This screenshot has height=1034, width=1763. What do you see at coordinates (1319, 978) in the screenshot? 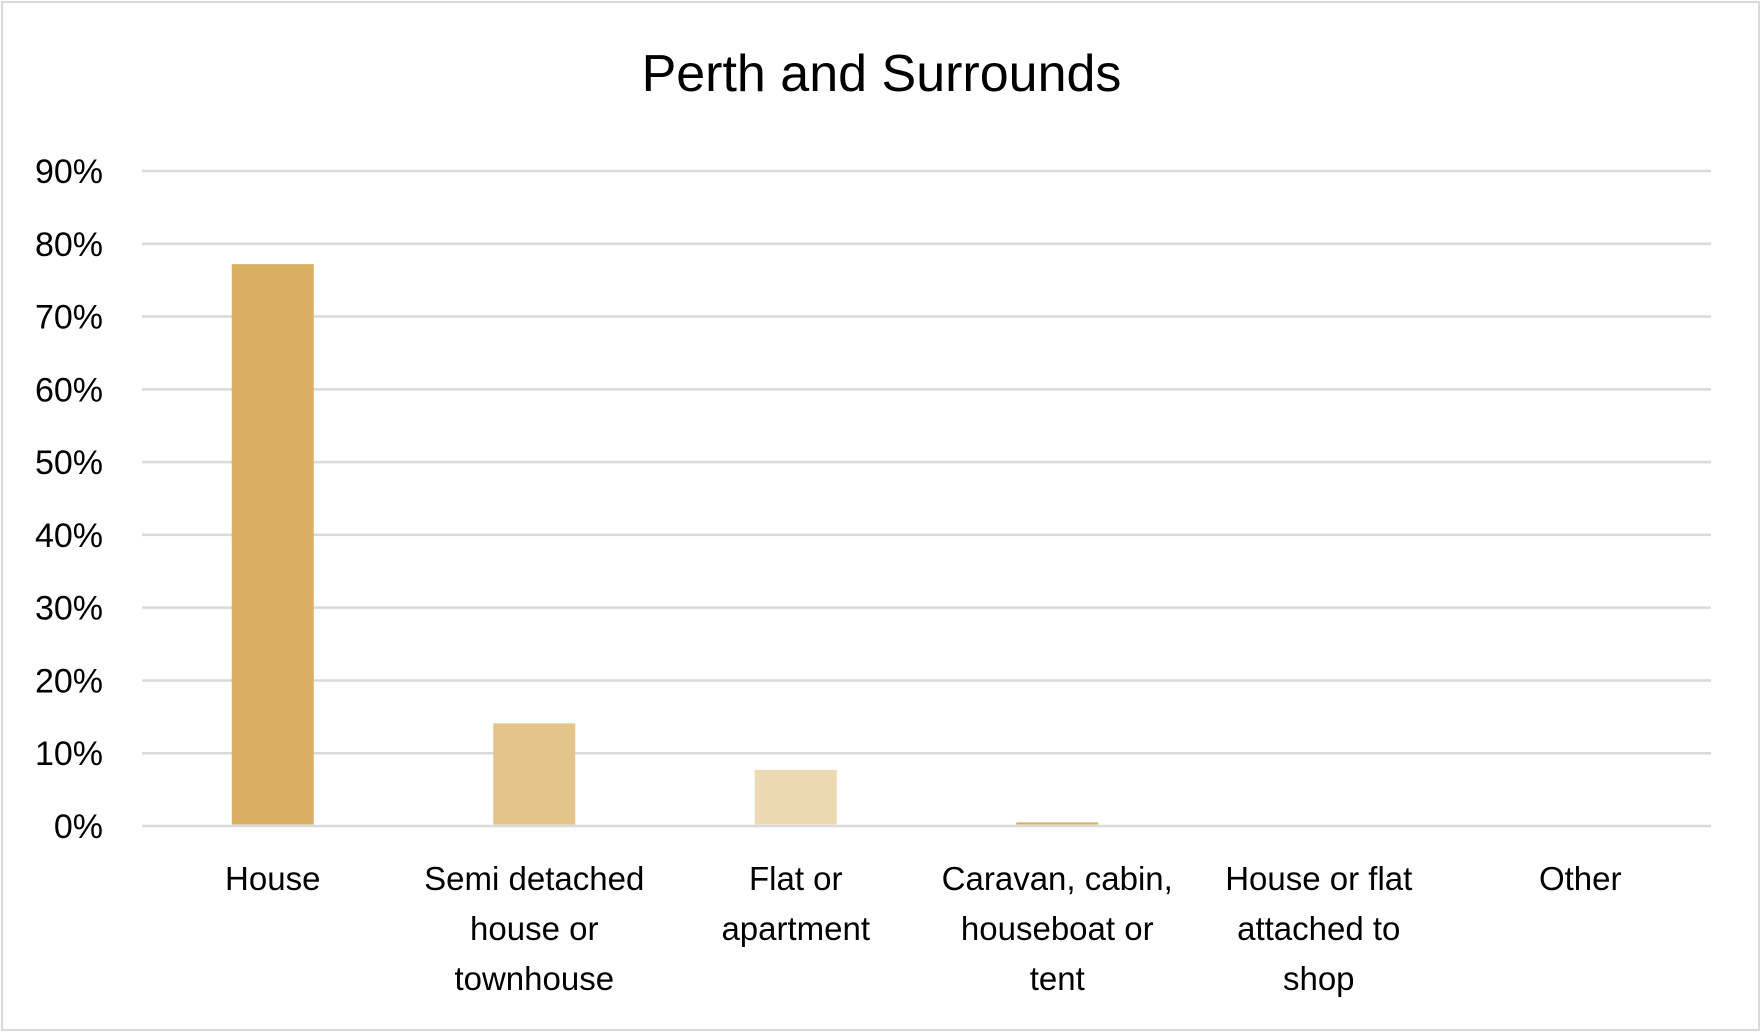
I see `x-category-label: shop` at bounding box center [1319, 978].